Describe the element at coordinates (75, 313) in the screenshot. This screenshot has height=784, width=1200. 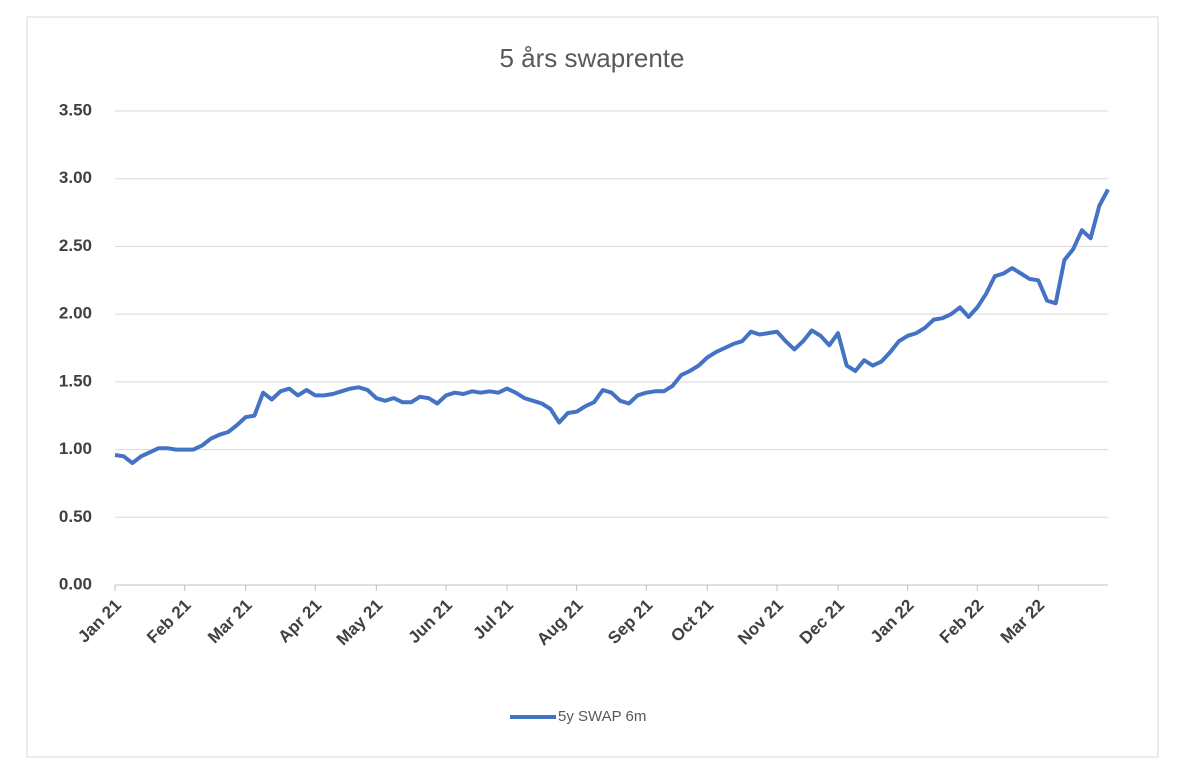
I see `y-tick-label: 2.00` at that location.